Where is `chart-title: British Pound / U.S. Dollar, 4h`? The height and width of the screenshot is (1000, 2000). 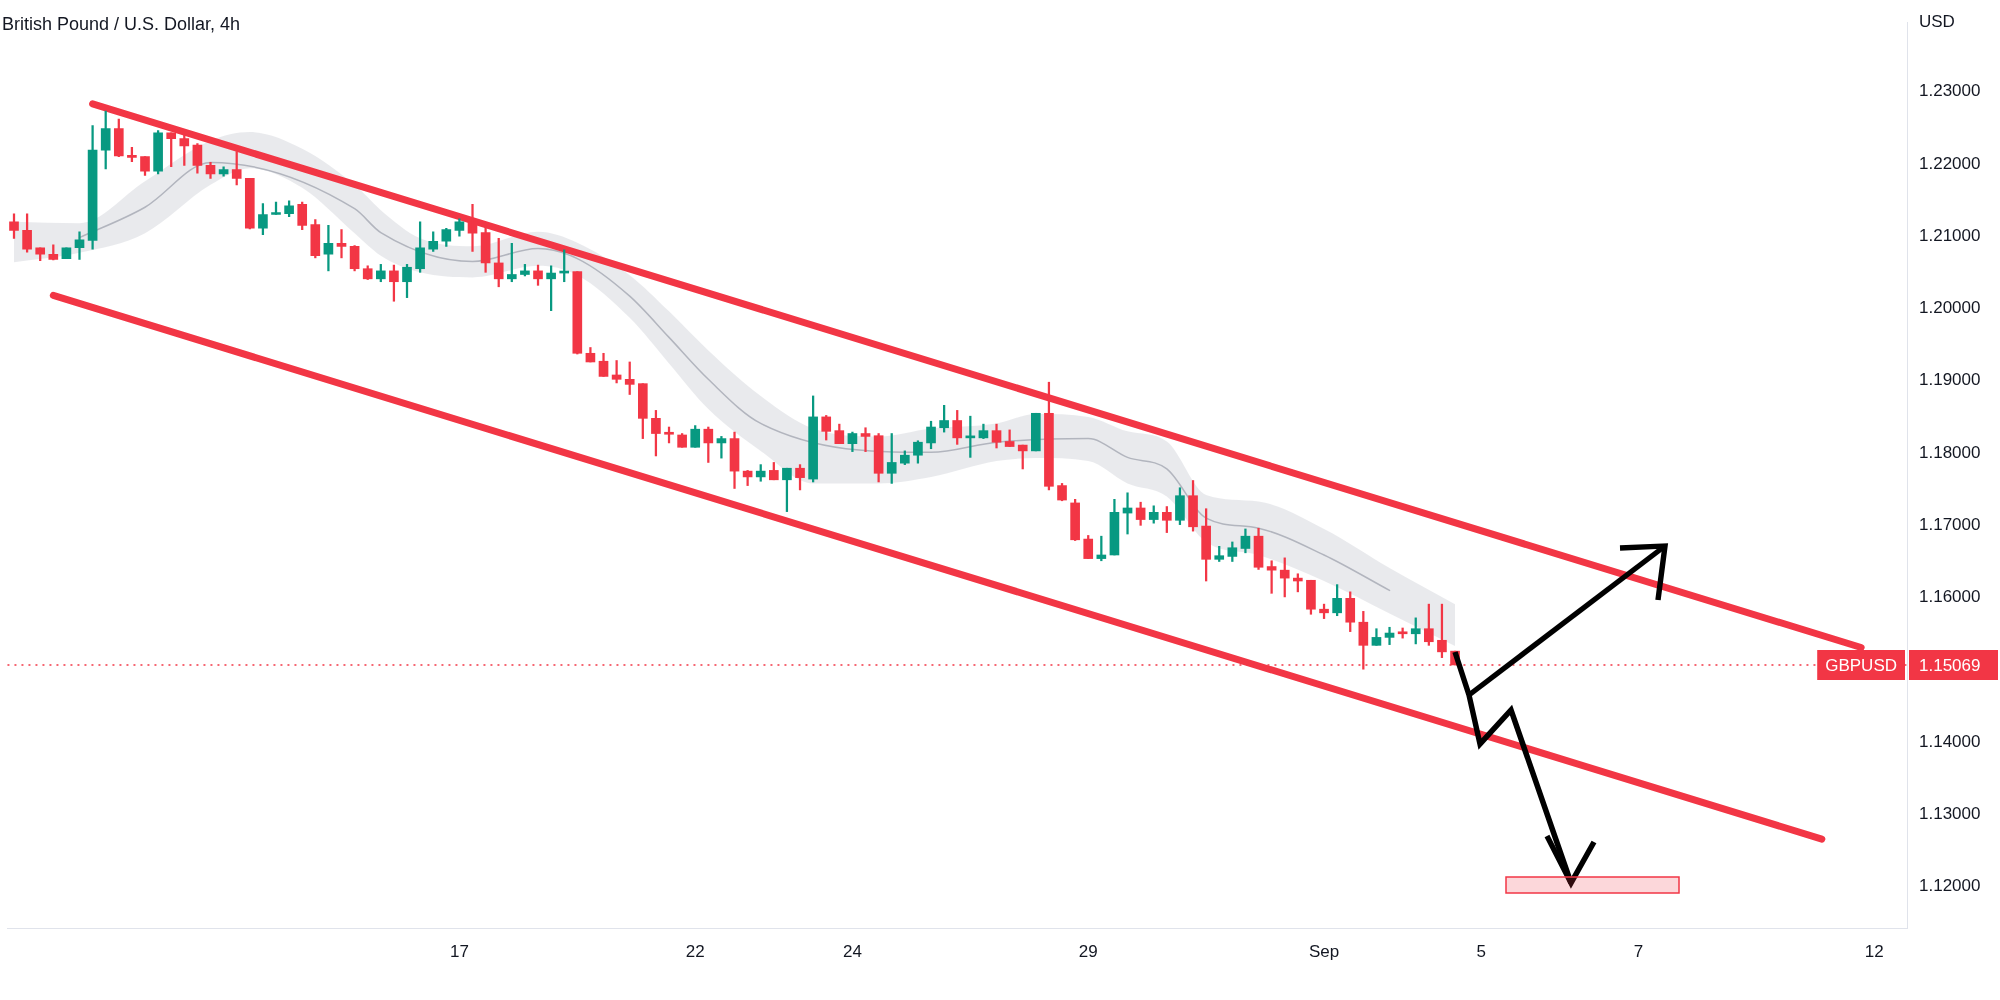 chart-title: British Pound / U.S. Dollar, 4h is located at coordinates (121, 23).